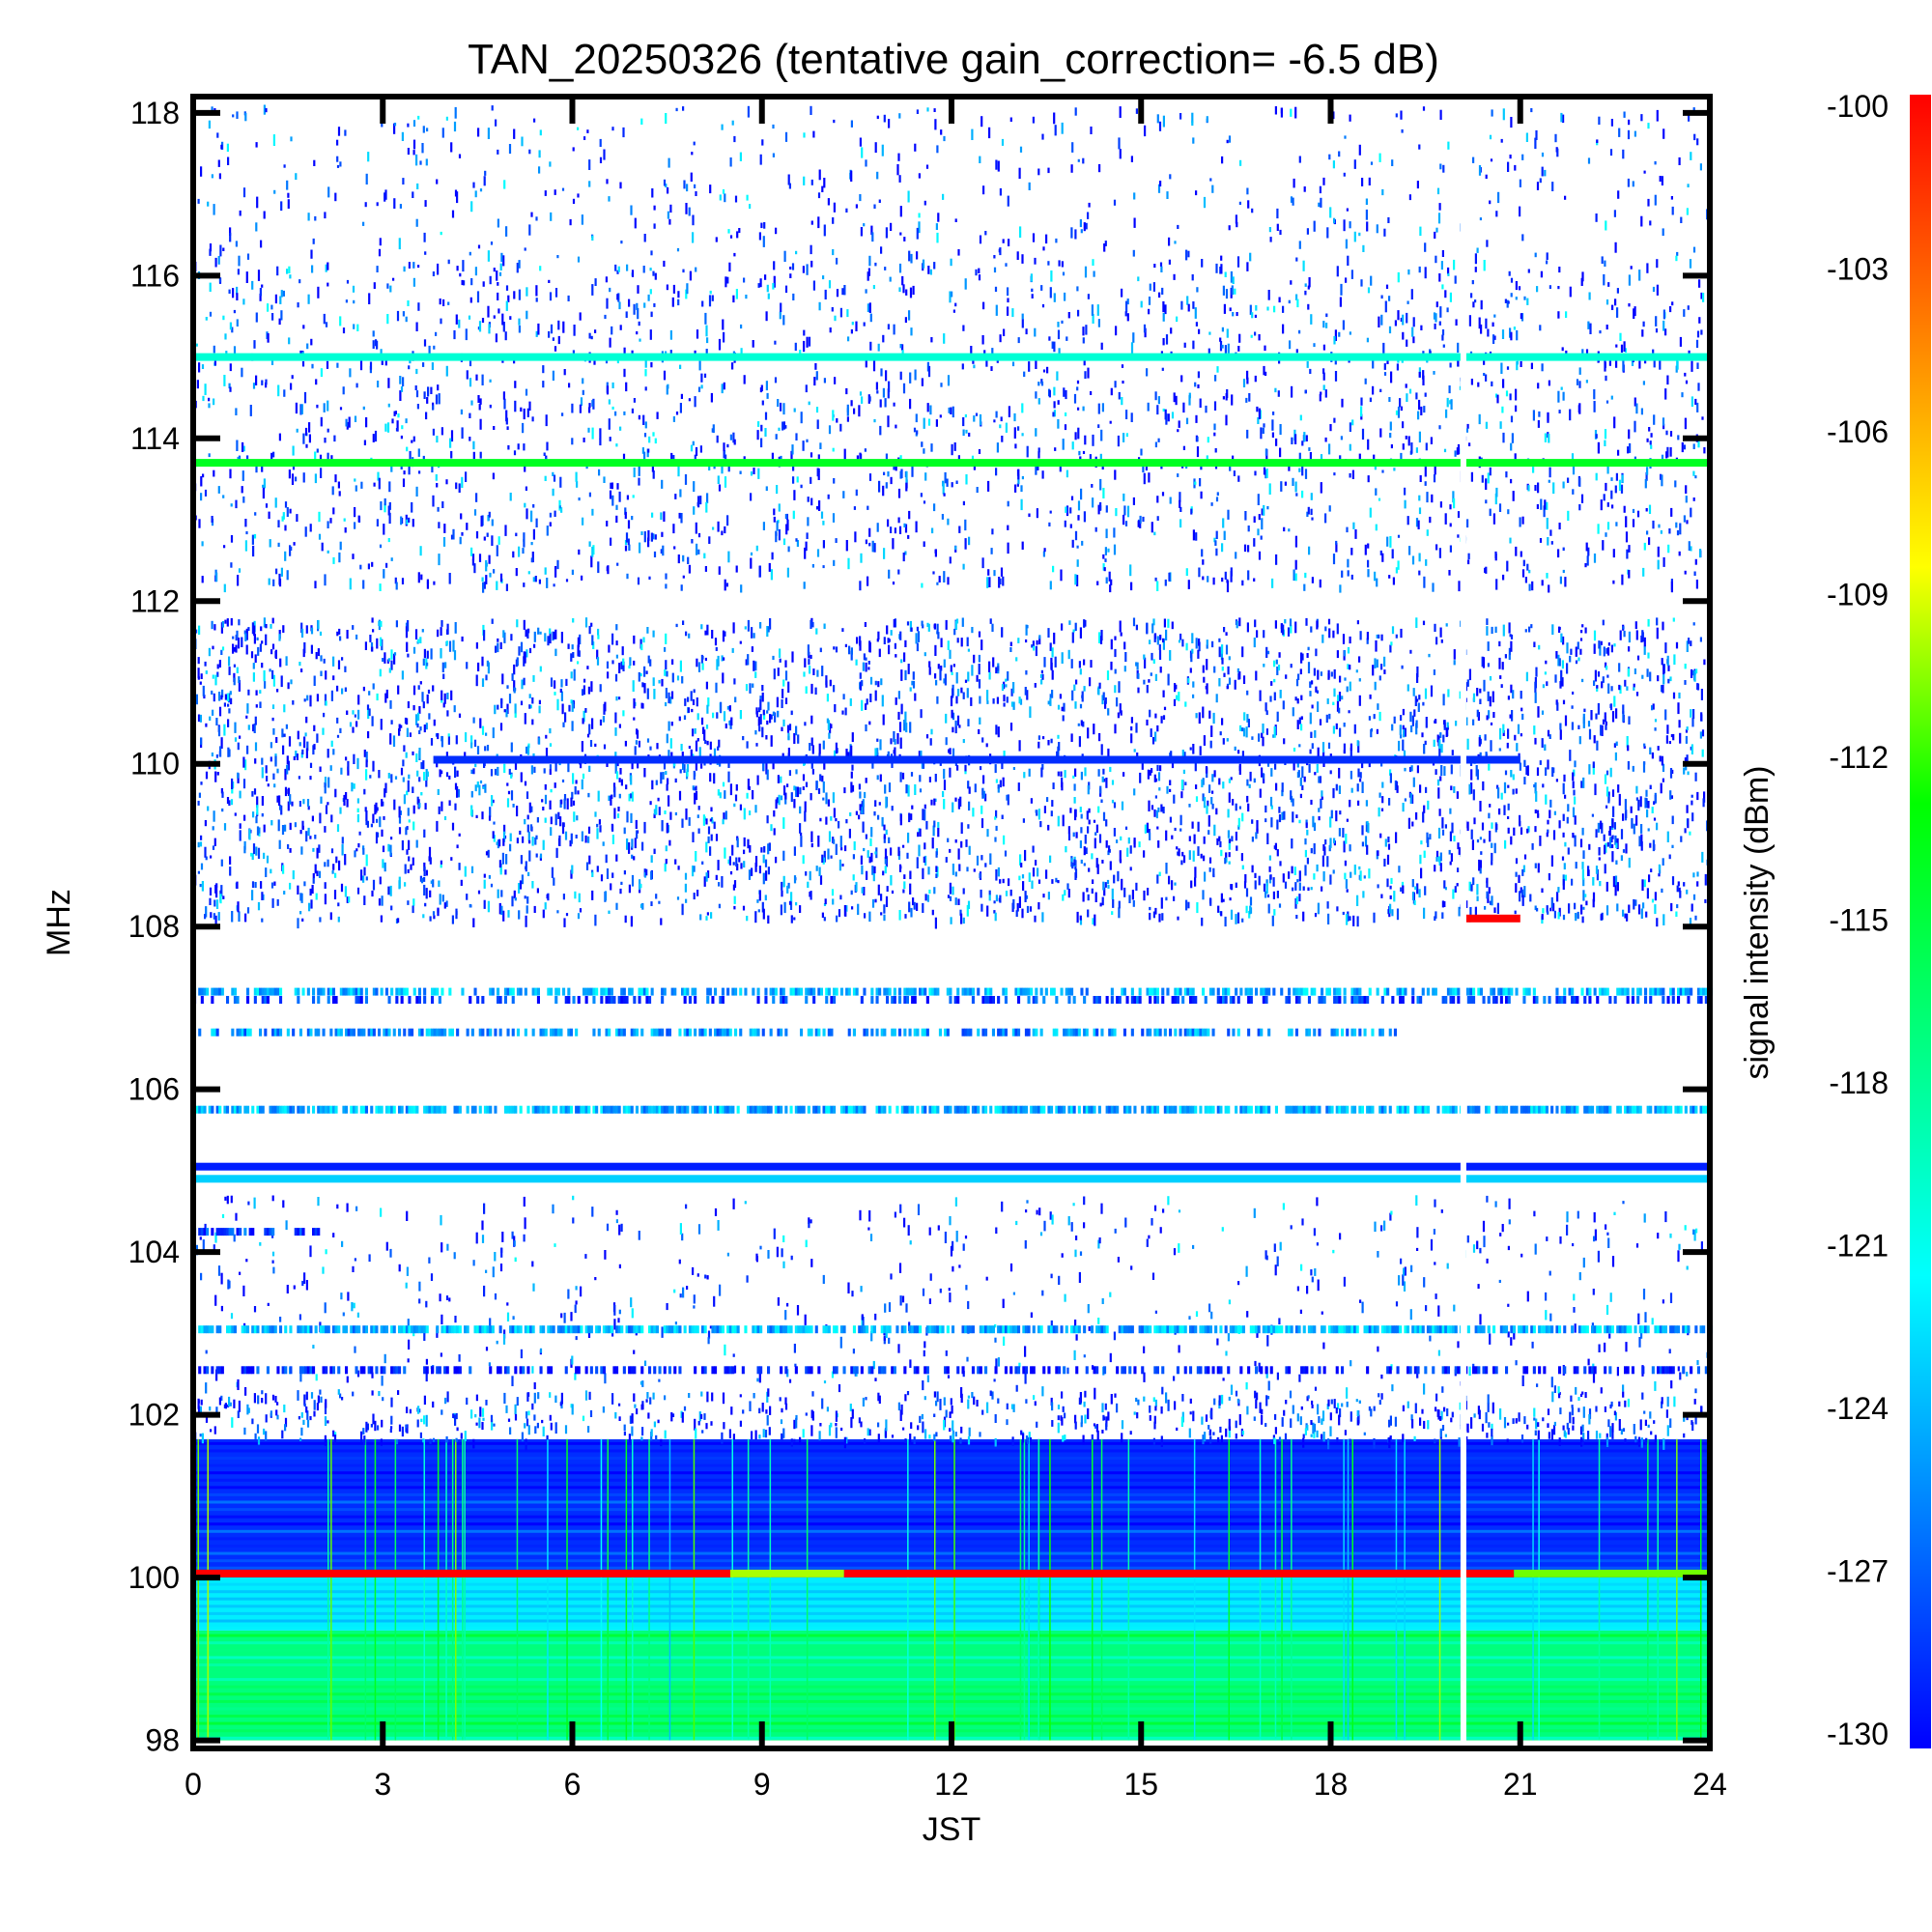  I want to click on noise-streak, so click(438, 1589).